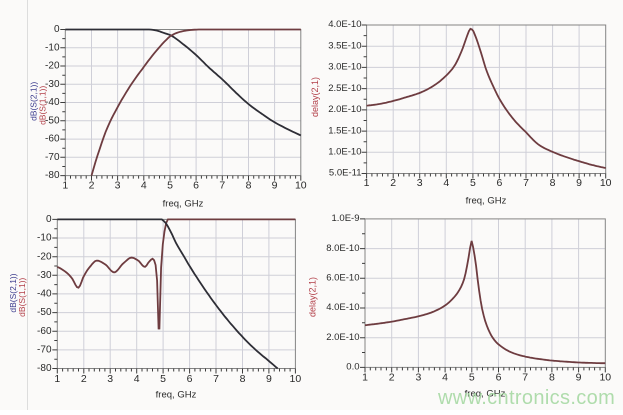 The image size is (623, 415). What do you see at coordinates (344, 152) in the screenshot?
I see `svg-text: 1.0E-10` at bounding box center [344, 152].